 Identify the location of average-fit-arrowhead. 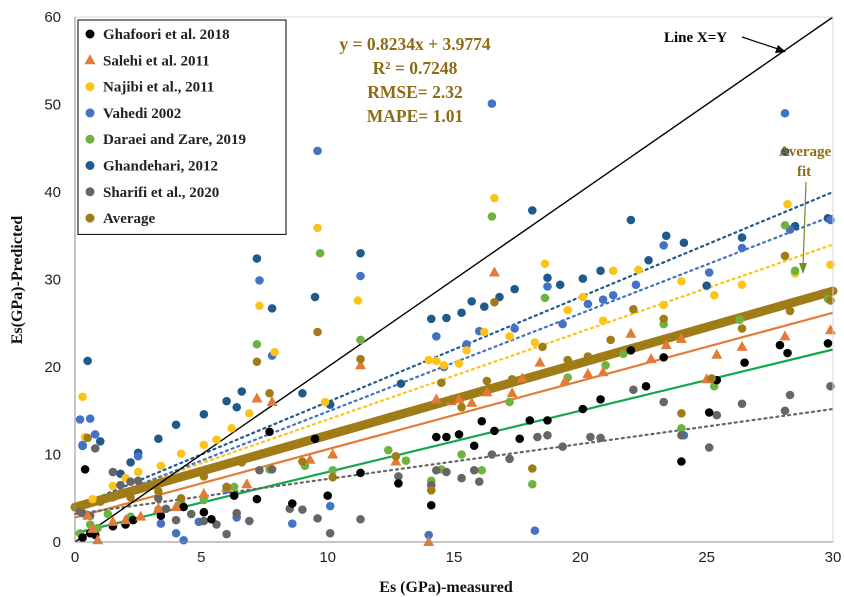
(803, 268).